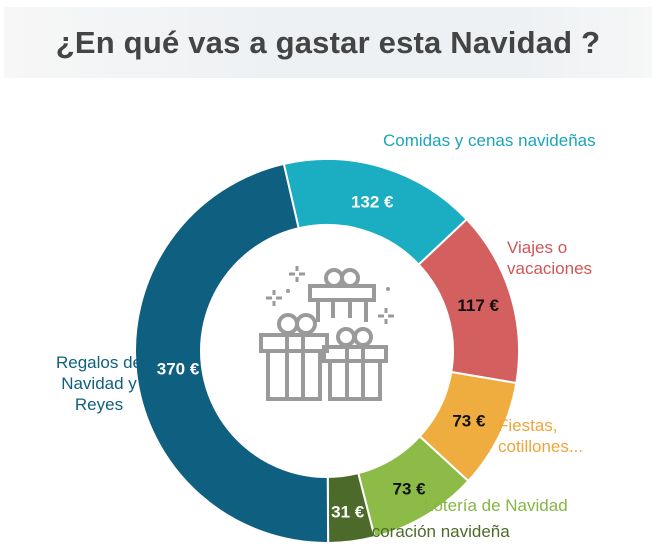 This screenshot has height=553, width=656. What do you see at coordinates (326, 333) in the screenshot?
I see `gift-icon` at bounding box center [326, 333].